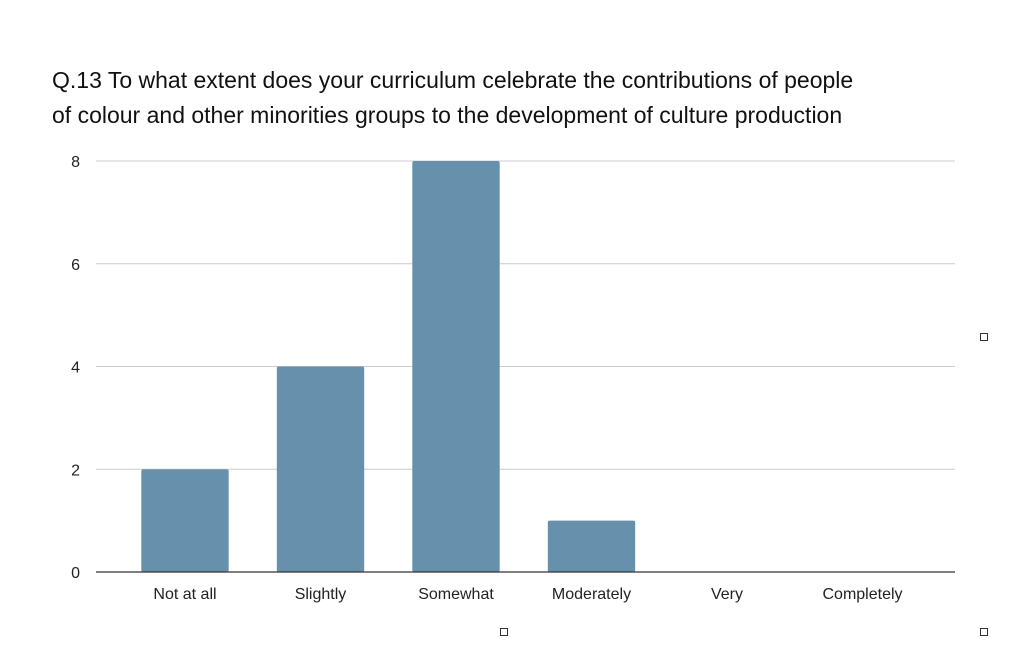 The height and width of the screenshot is (651, 1024). Describe the element at coordinates (75, 470) in the screenshot. I see `y-tick-label: 2` at that location.